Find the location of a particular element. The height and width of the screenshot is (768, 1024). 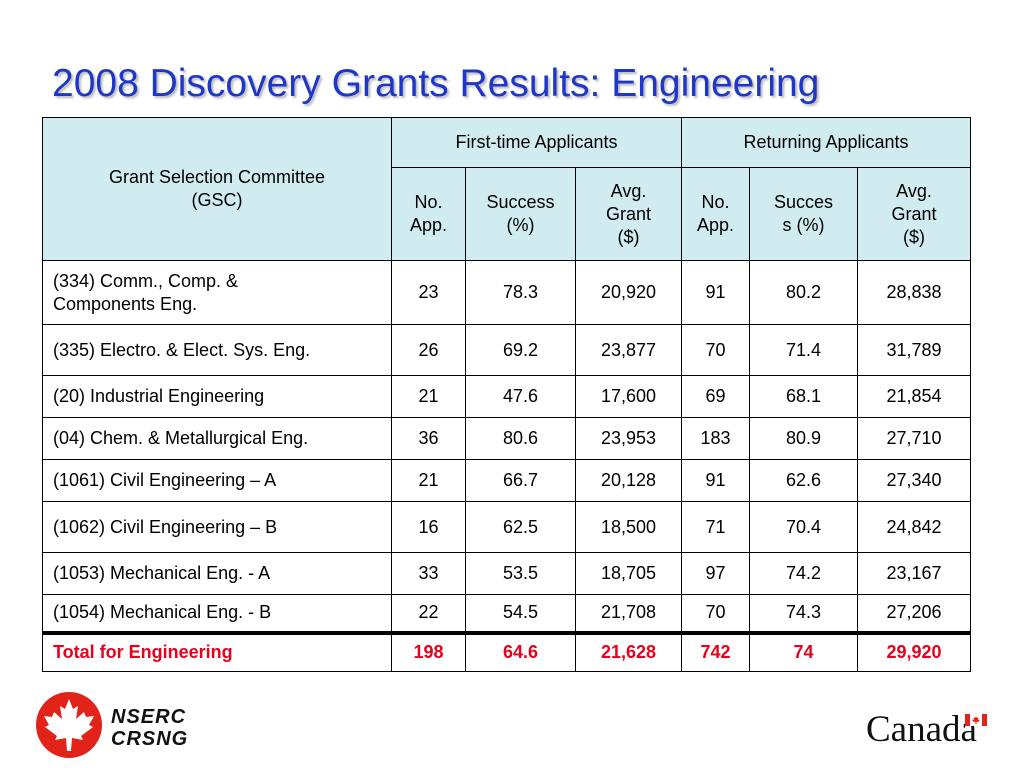

value-cell: 22 is located at coordinates (428, 613).